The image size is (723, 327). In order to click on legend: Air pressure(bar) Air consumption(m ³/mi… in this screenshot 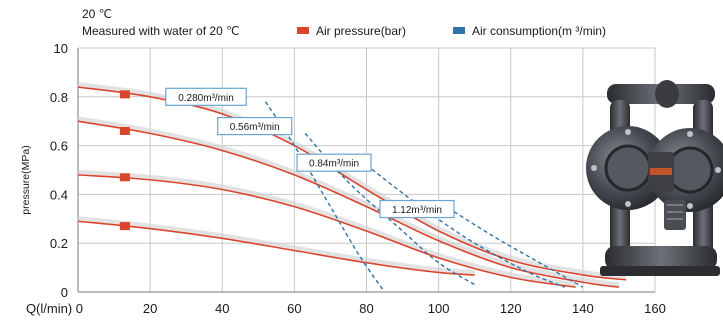, I will do `click(451, 31)`.